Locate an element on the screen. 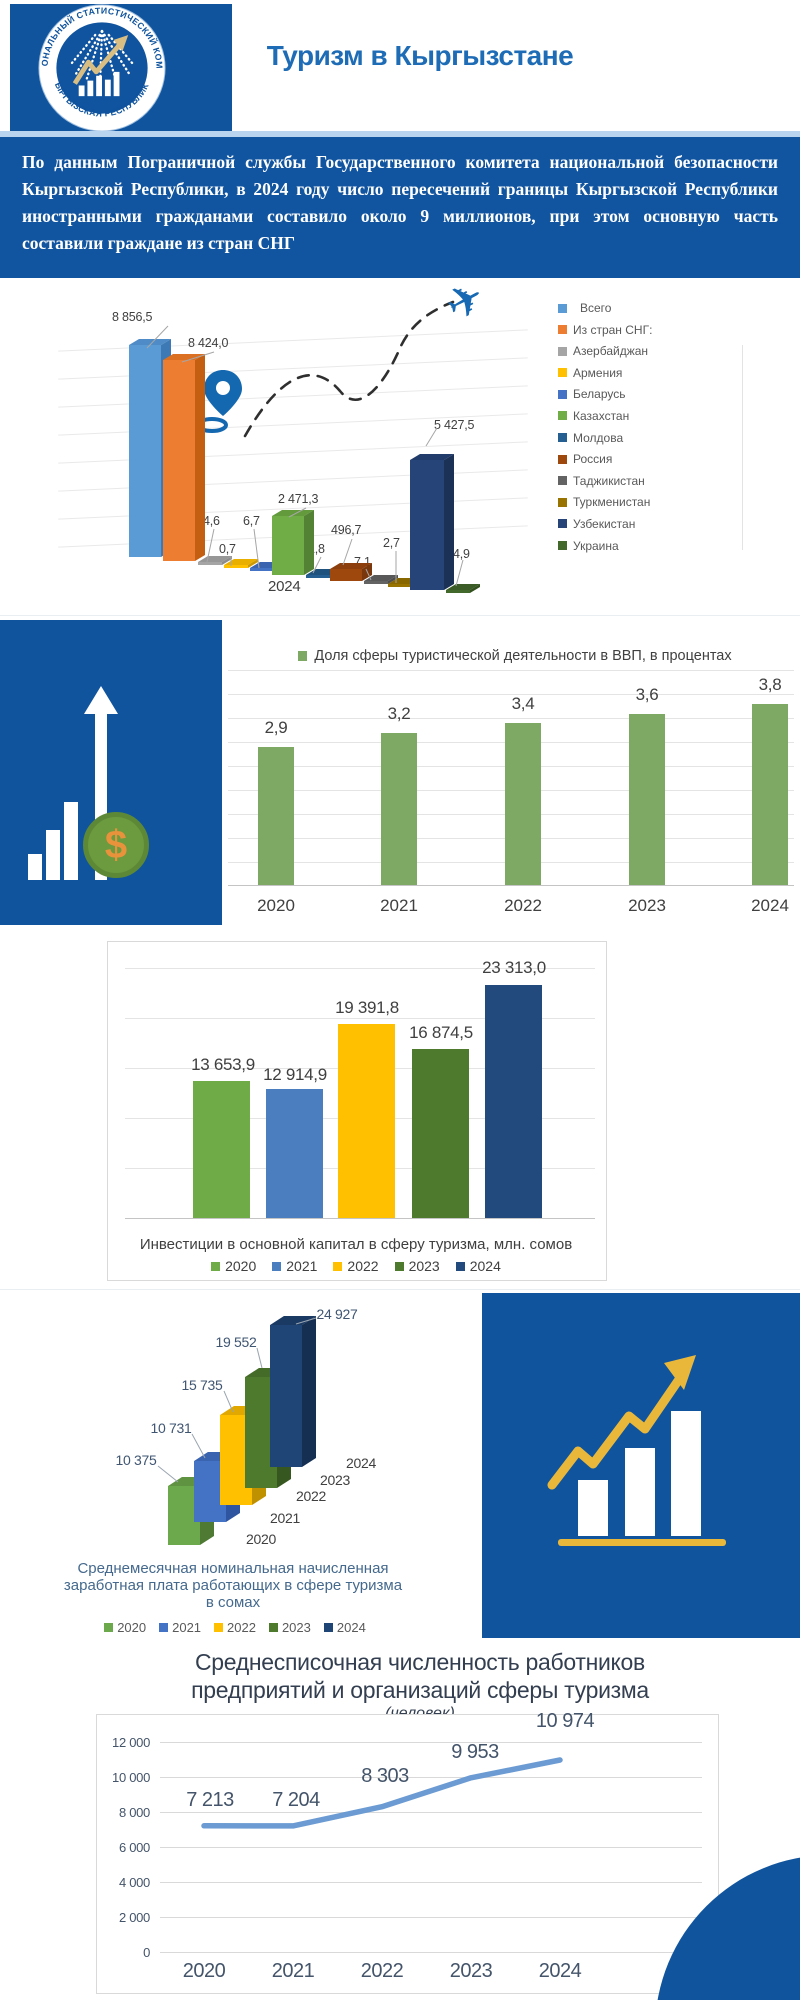 This screenshot has height=2000, width=800. legend-item: Всего is located at coordinates (605, 308).